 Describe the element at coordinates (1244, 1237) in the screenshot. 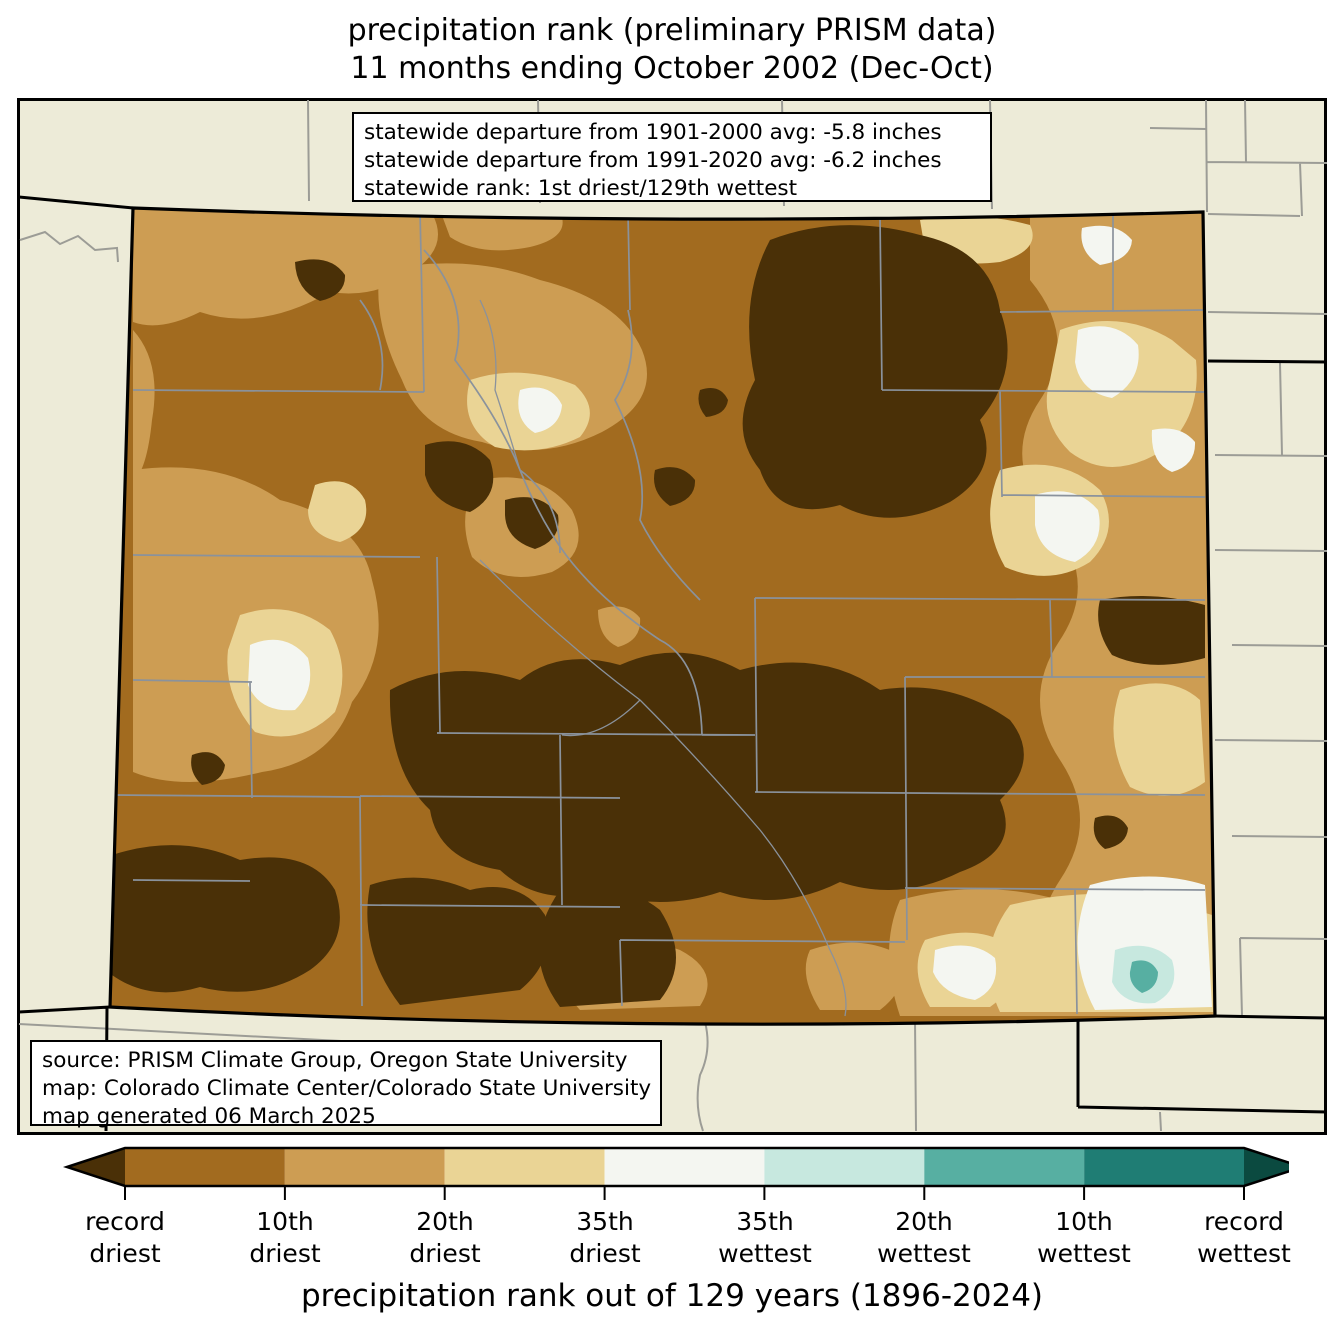

I see `colorbar-label-record-wettest: record wettest` at that location.